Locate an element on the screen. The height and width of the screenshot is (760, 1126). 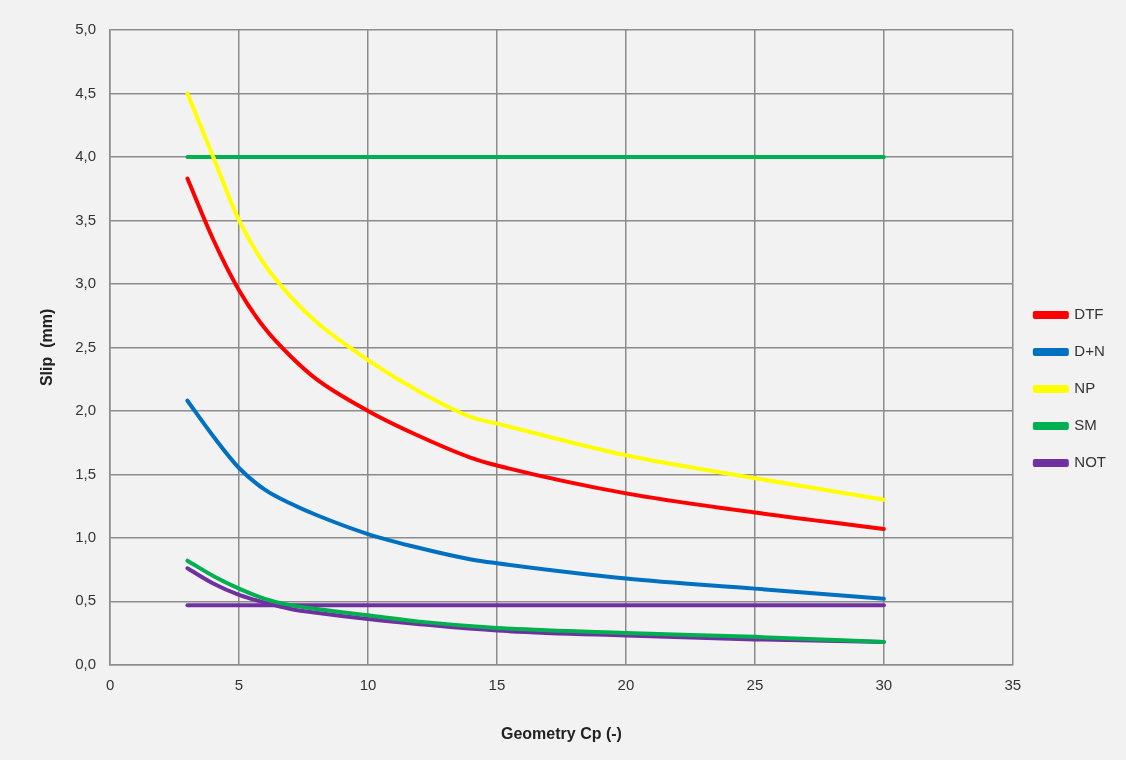
legend-label: D+N is located at coordinates (1089, 351).